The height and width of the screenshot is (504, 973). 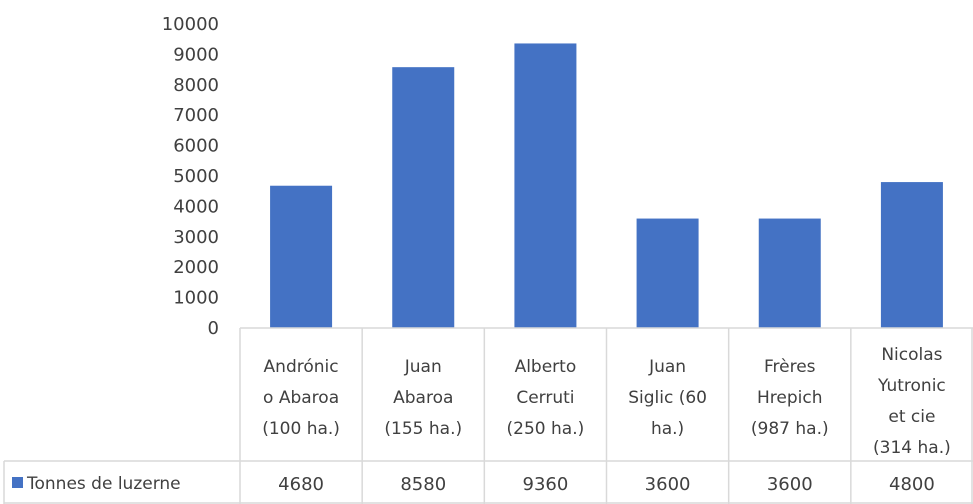 I want to click on x-category-label: Nicolas Yutronic et cie (314 ha.), so click(x=912, y=401).